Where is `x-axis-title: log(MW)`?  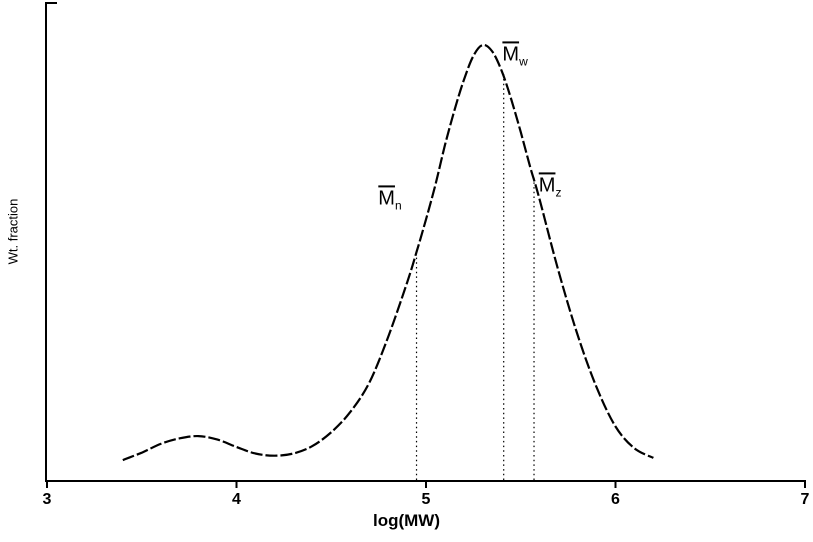
x-axis-title: log(MW) is located at coordinates (406, 520).